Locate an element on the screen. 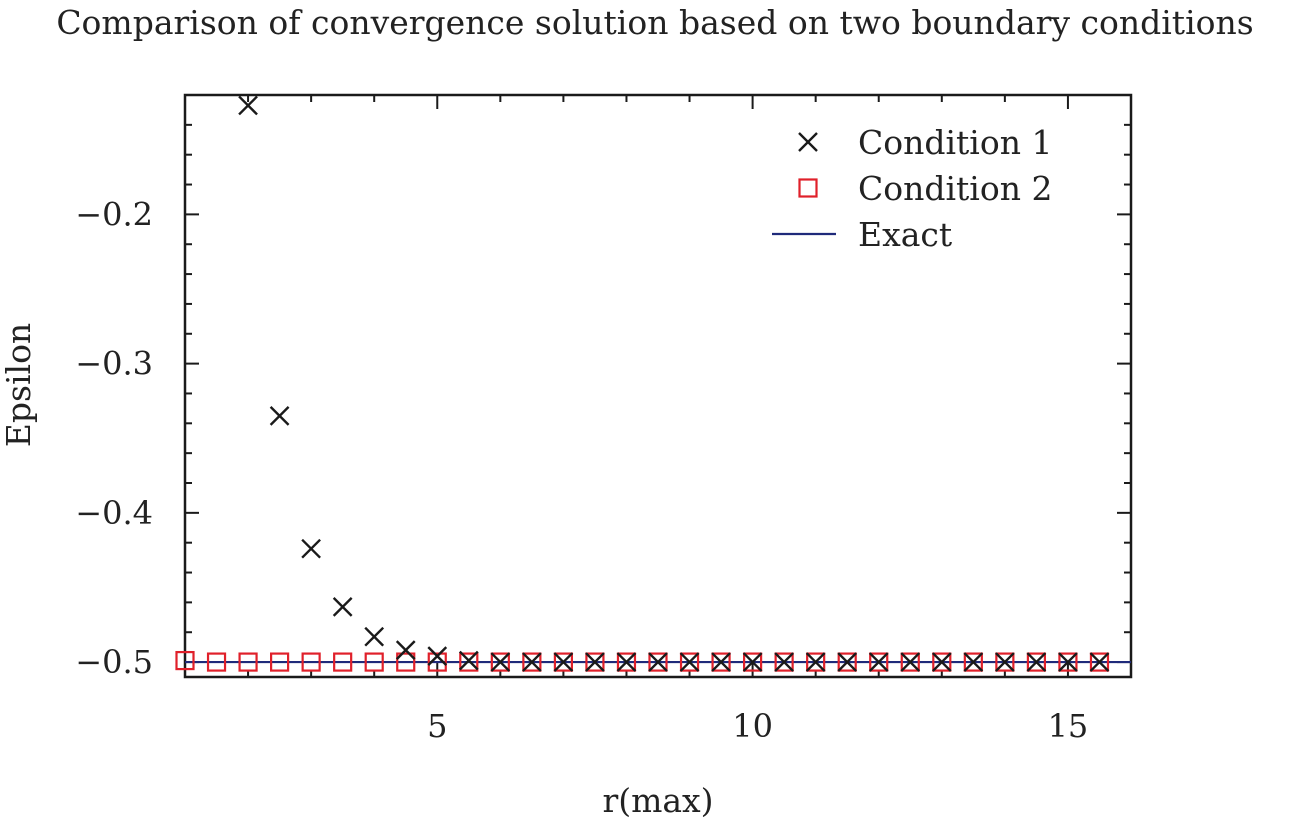  legend-entry-condition-2: Condition 2 is located at coordinates (925, 188).